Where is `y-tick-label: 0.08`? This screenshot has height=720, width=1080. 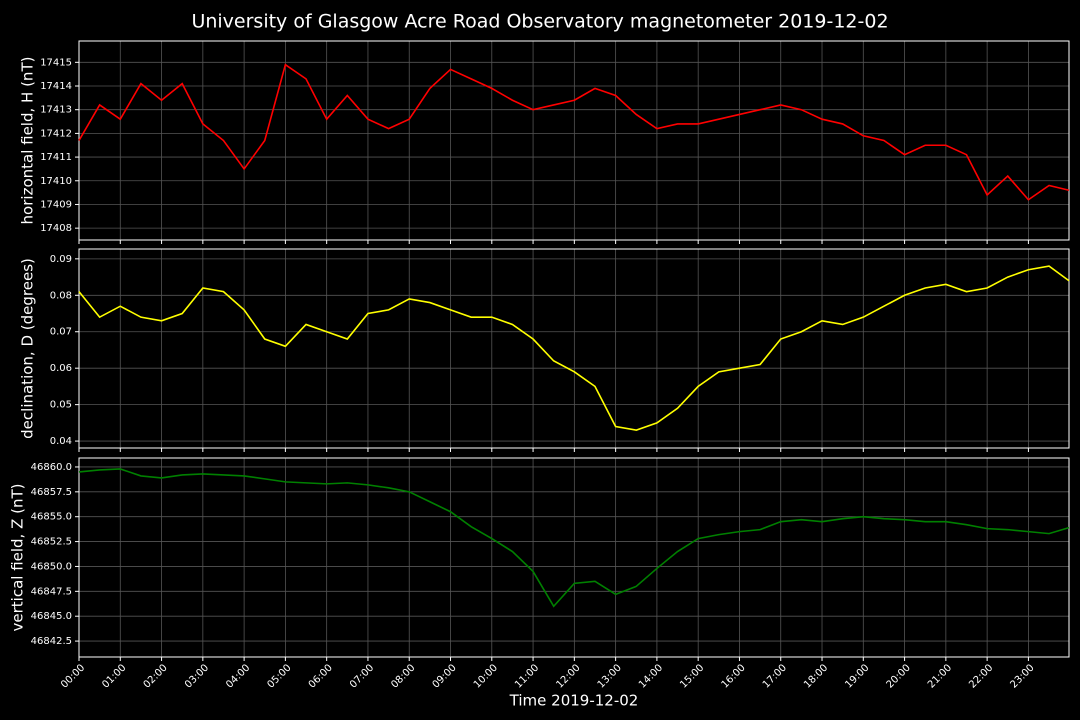 y-tick-label: 0.08 is located at coordinates (61, 295).